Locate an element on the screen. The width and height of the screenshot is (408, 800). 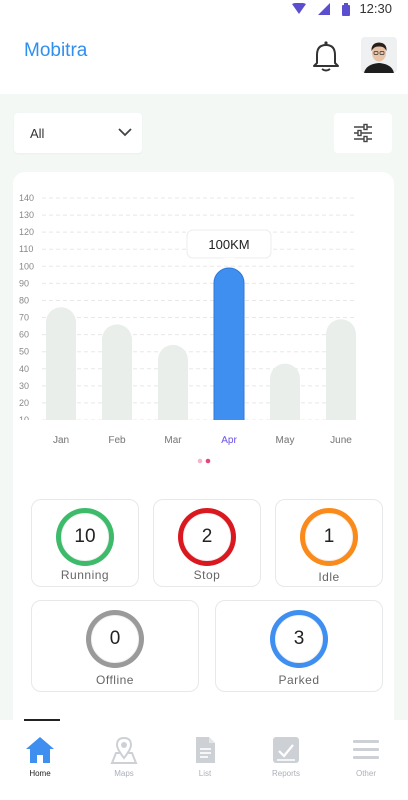
stat-label: Offline is located at coordinates (115, 680).